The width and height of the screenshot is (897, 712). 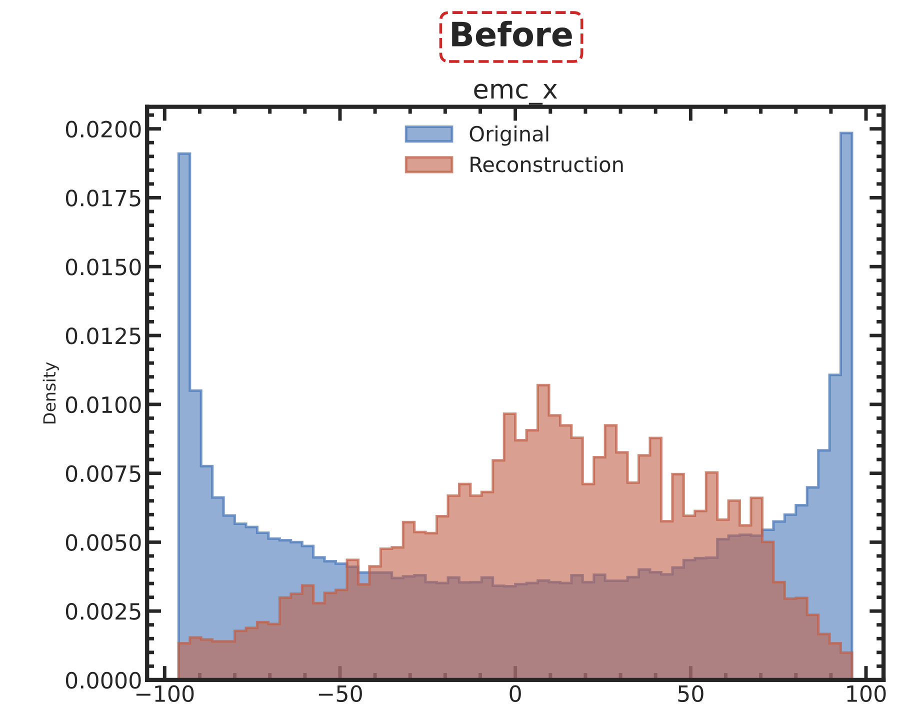 I want to click on y-tick-label: 0.0025, so click(x=103, y=611).